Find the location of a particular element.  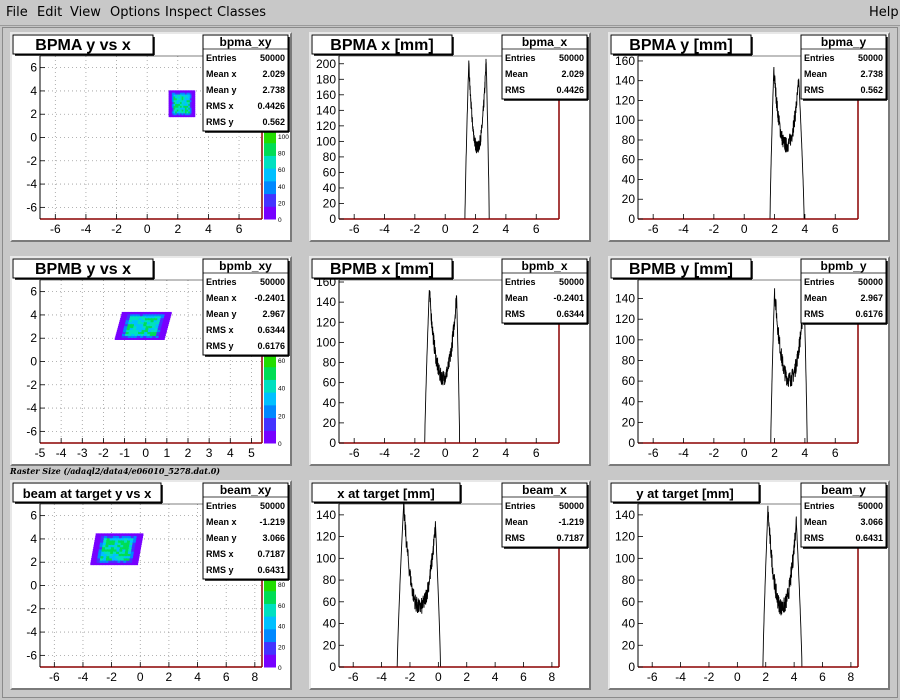

stats-value: -1.219 is located at coordinates (272, 522).